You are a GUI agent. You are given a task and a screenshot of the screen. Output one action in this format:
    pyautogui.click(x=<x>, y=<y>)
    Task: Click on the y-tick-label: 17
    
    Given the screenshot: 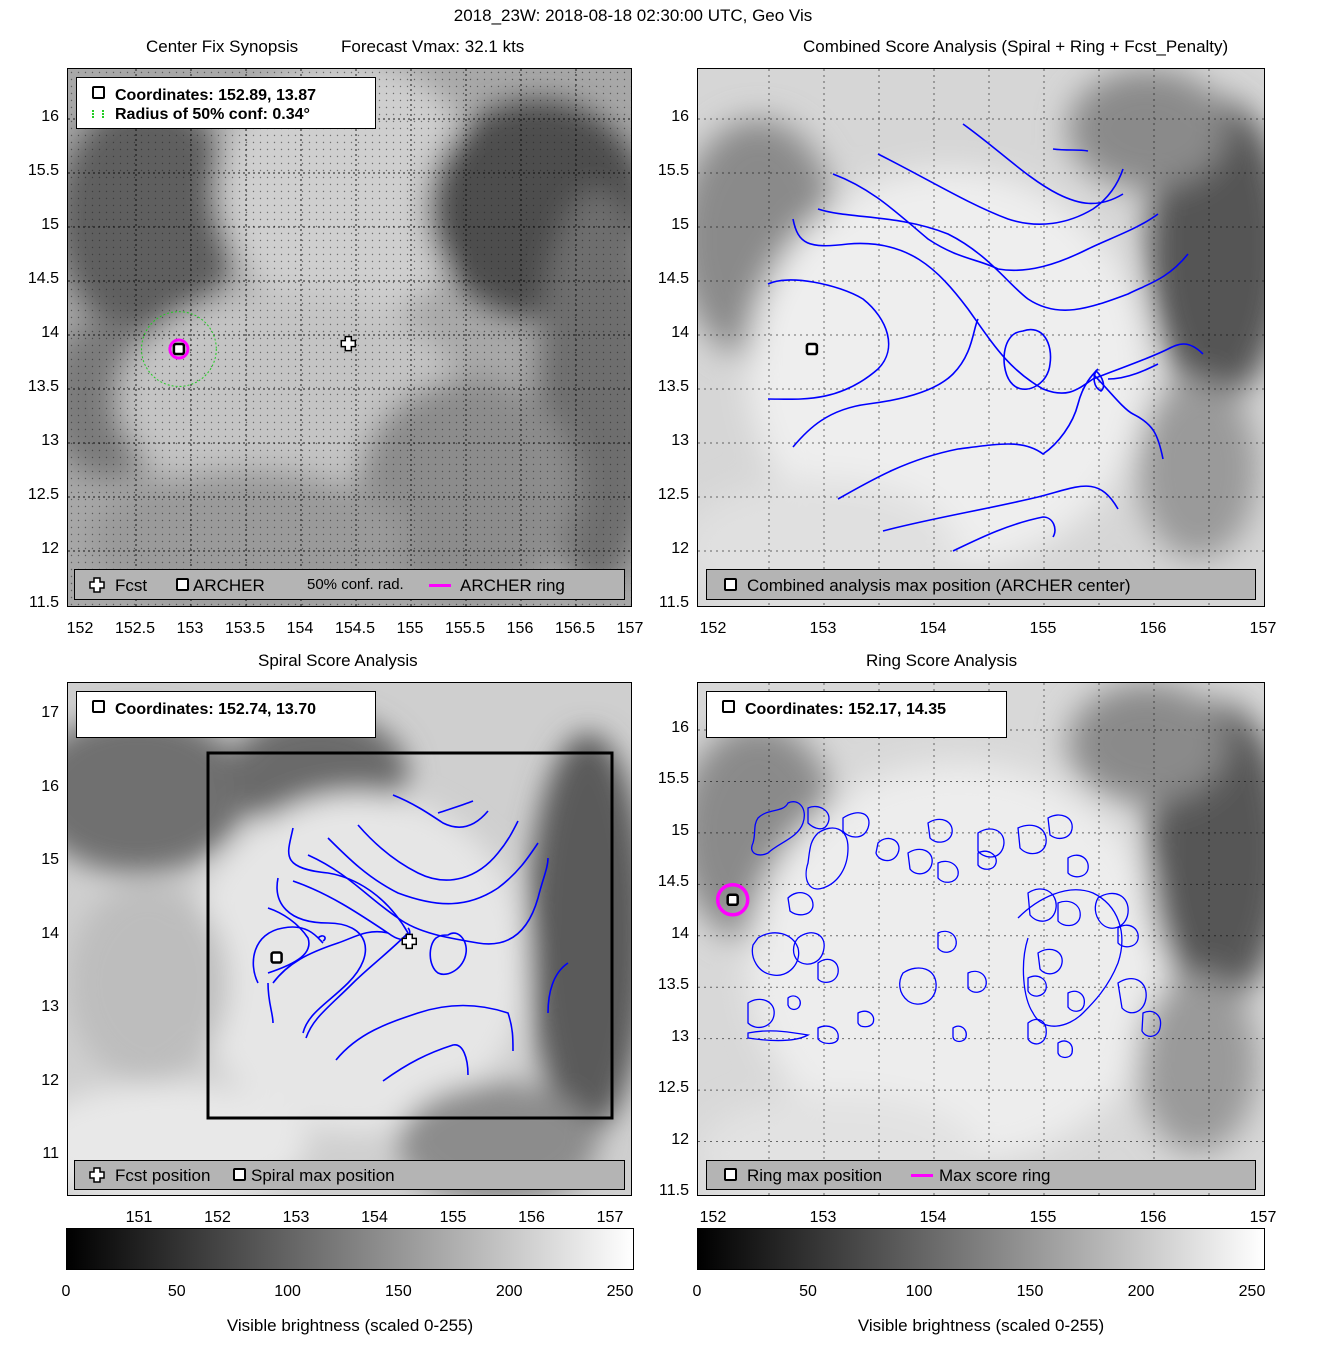 What is the action you would take?
    pyautogui.click(x=50, y=712)
    